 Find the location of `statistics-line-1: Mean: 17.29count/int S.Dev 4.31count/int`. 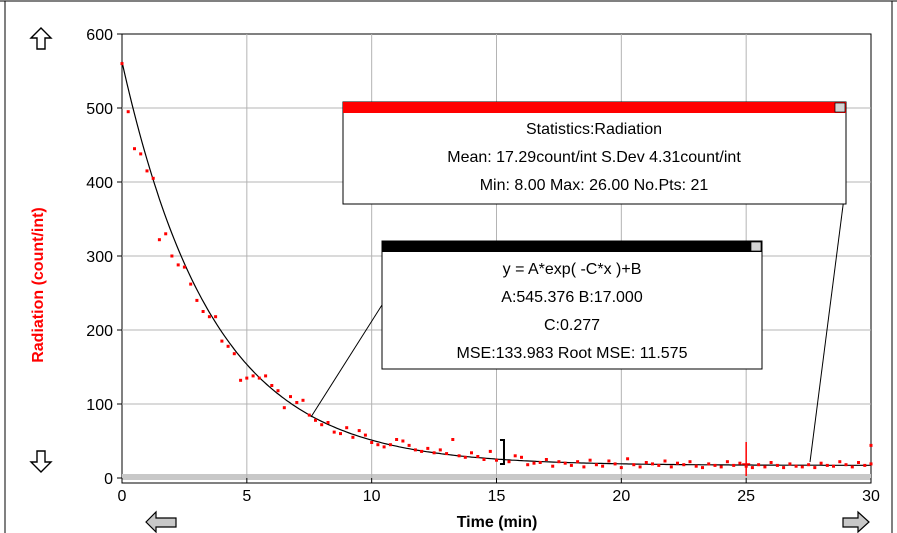

statistics-line-1: Mean: 17.29count/int S.Dev 4.31count/int is located at coordinates (594, 157).